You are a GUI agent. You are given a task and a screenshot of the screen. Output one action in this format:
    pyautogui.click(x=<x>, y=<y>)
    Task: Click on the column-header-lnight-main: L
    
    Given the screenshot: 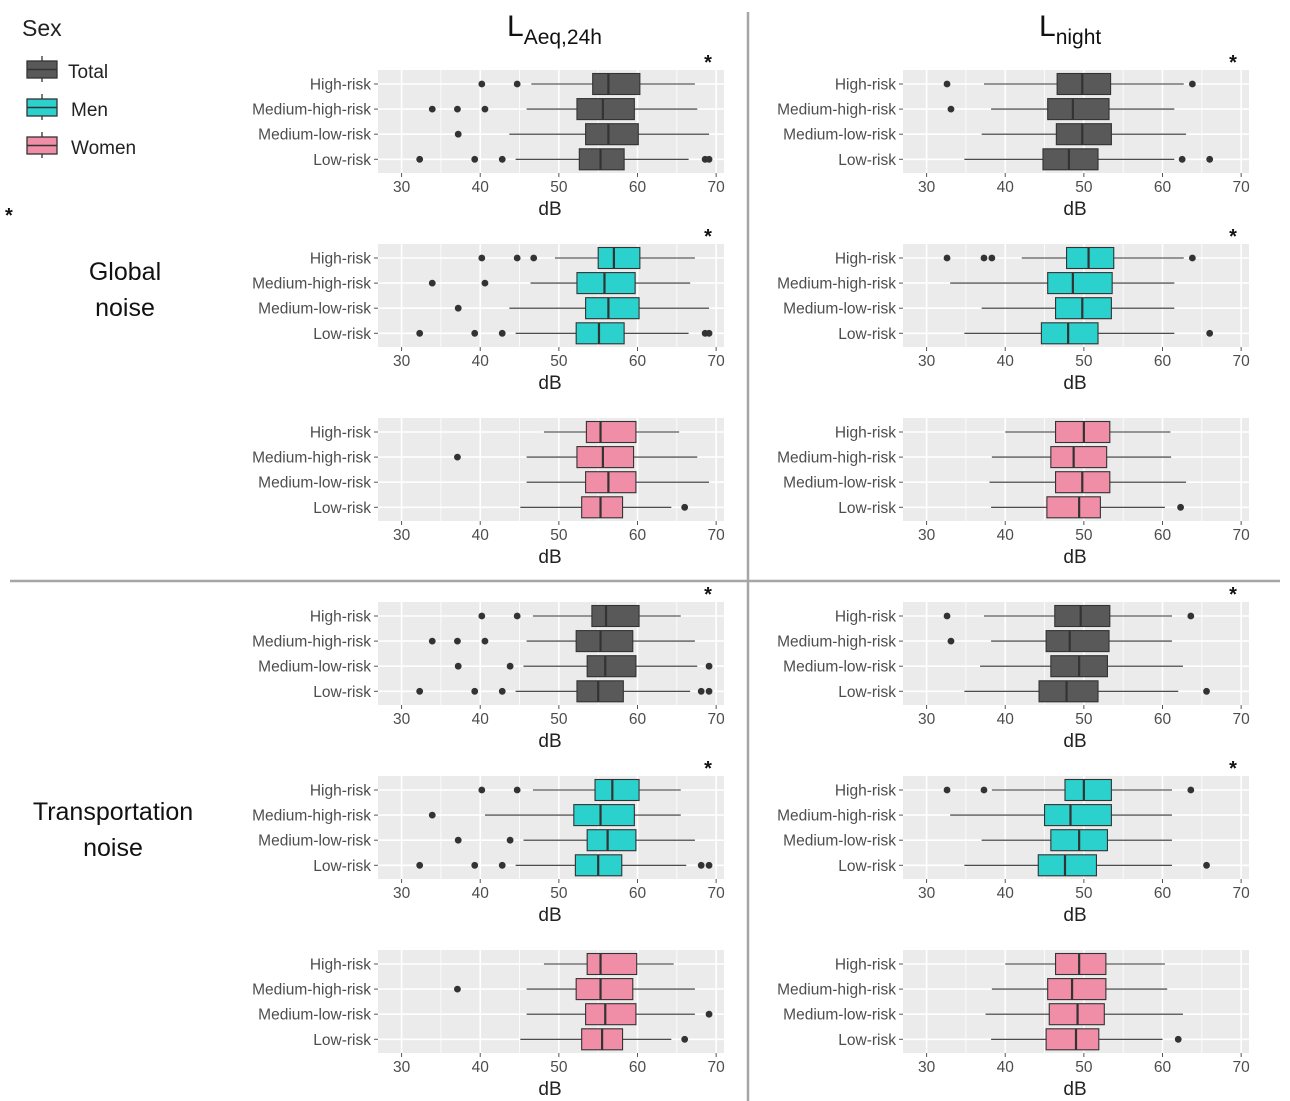 What is the action you would take?
    pyautogui.click(x=1047, y=26)
    